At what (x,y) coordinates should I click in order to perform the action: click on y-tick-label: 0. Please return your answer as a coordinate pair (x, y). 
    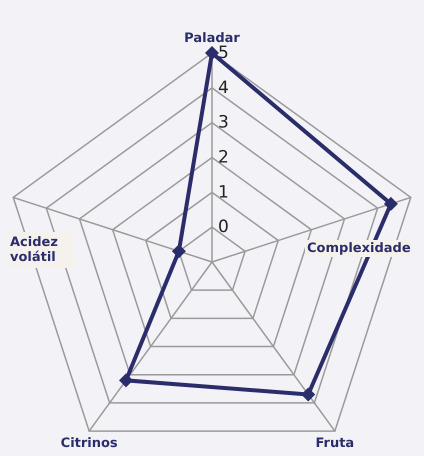
    Looking at the image, I should click on (223, 227).